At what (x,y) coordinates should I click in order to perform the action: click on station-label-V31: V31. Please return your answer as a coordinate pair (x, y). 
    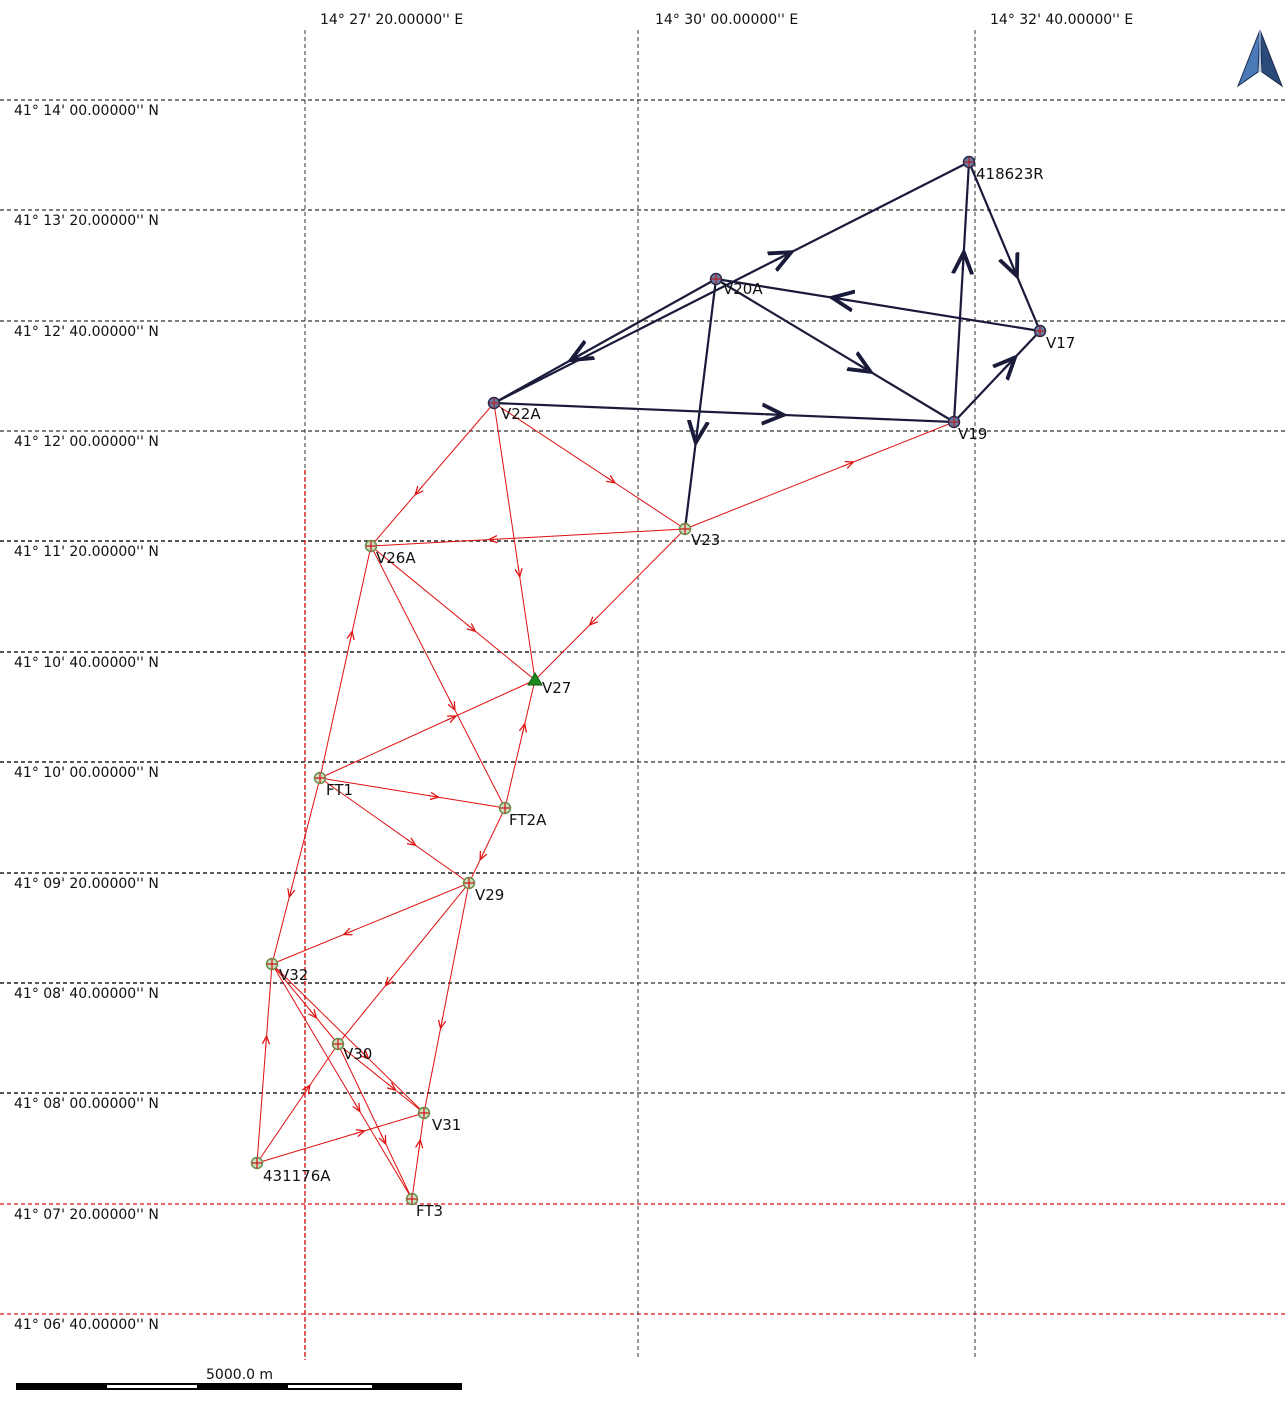
    Looking at the image, I should click on (446, 1125).